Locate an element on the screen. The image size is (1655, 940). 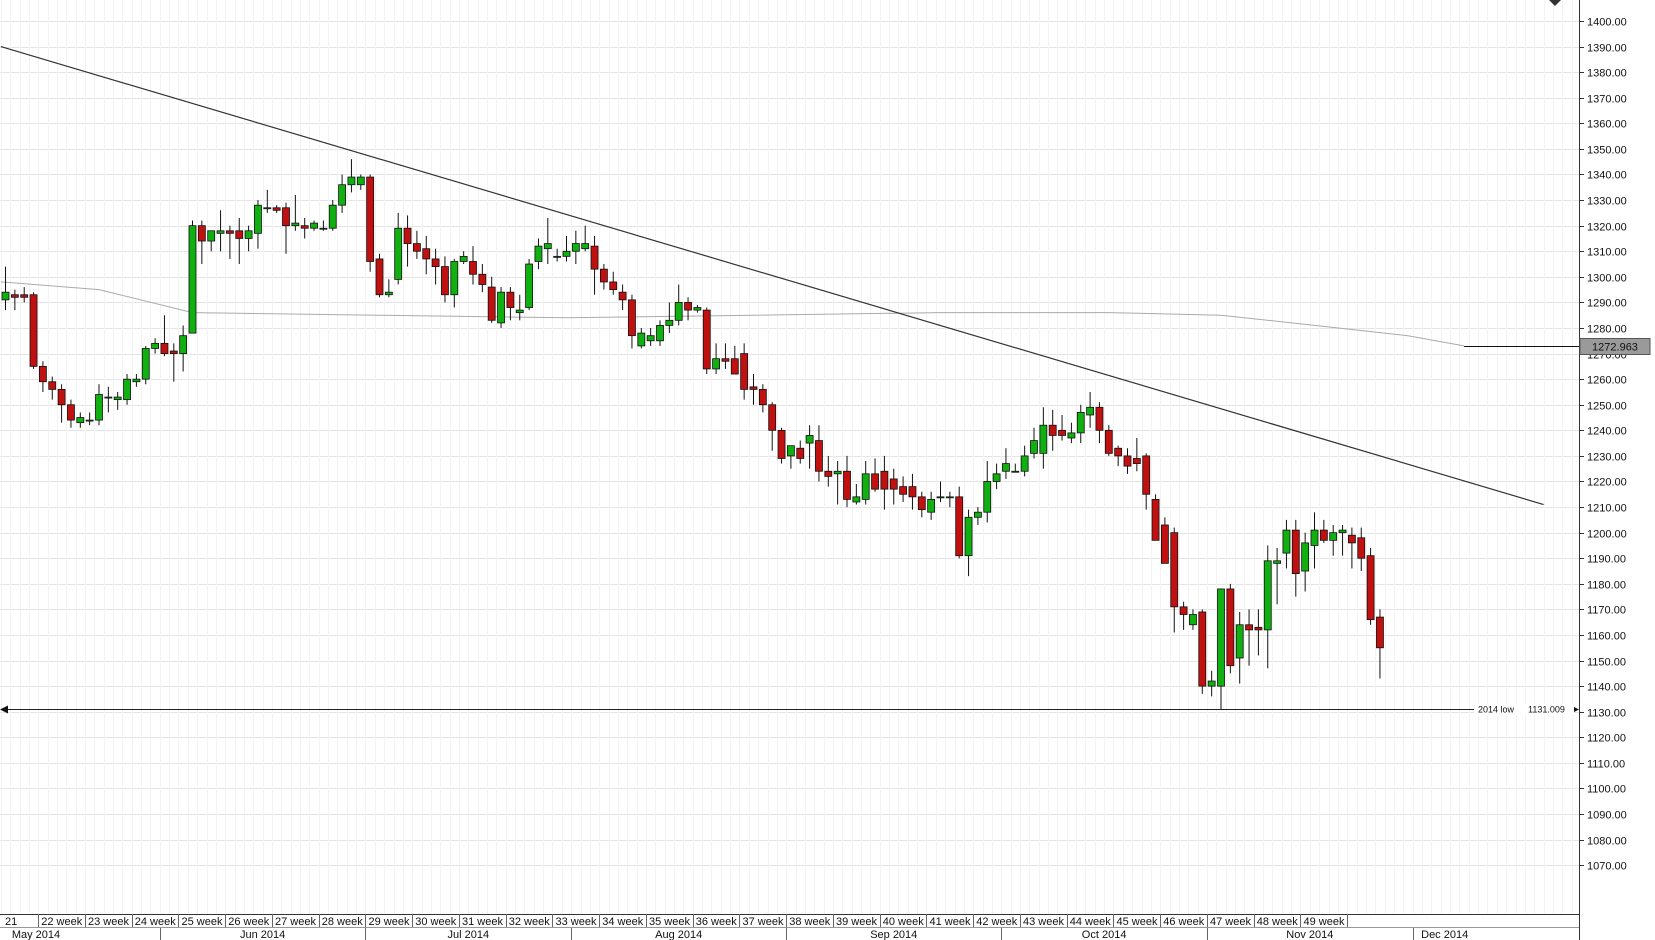
y-tick-label: 1120.00 is located at coordinates (1606, 739).